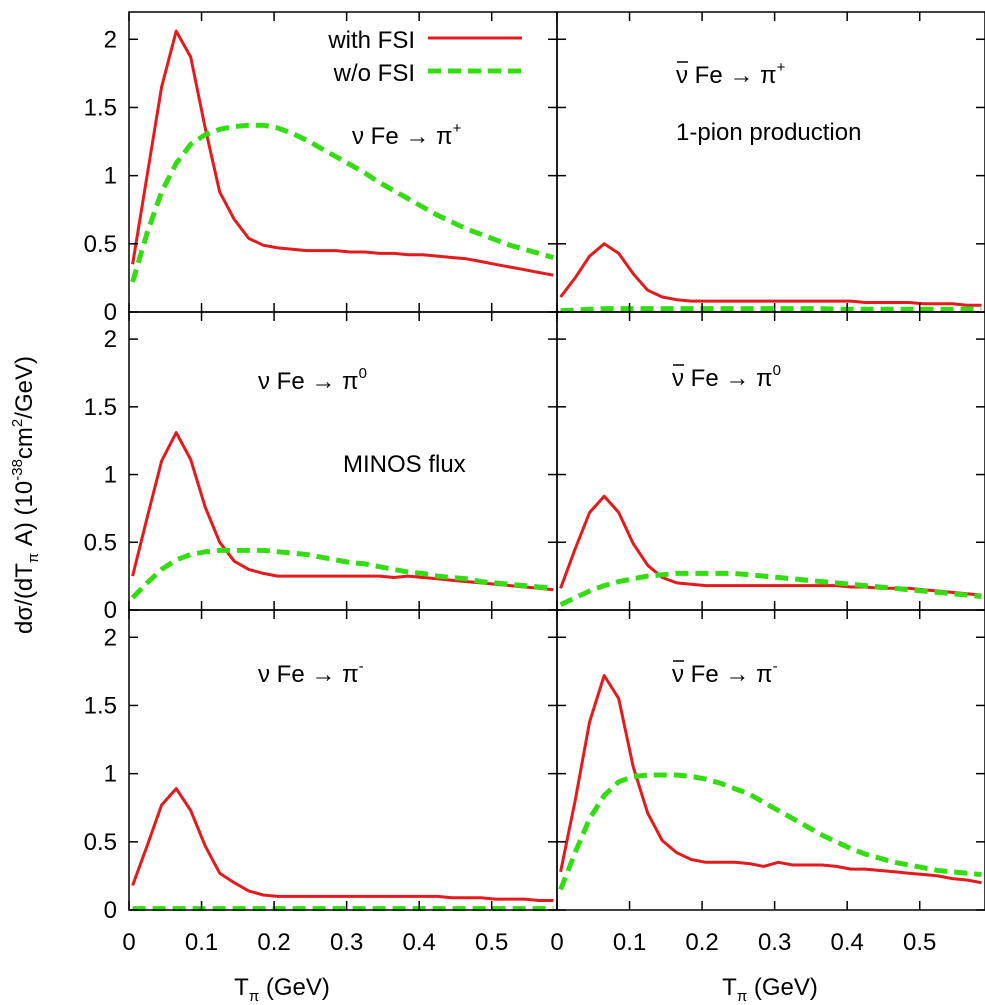 The image size is (985, 1005). I want to click on panel-middle-left: 0 0.5 1 1.5 2 ν Fe → π0, so click(321, 467).